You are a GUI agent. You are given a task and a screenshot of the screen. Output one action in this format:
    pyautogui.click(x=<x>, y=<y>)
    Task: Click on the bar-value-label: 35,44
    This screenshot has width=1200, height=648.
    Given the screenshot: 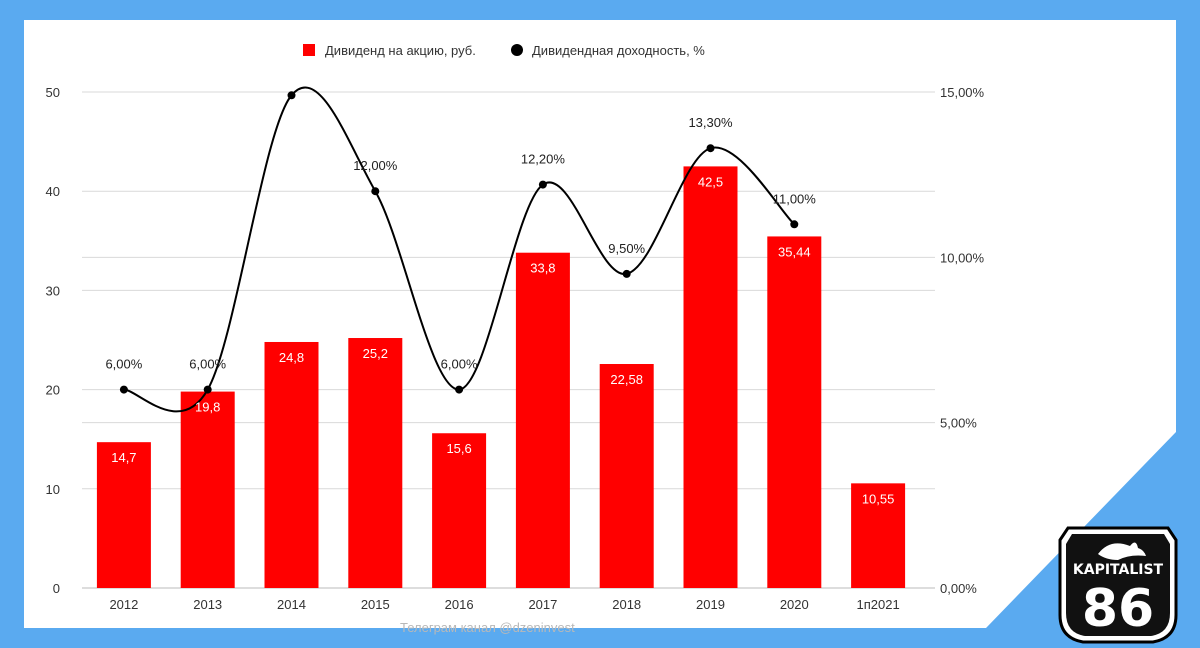 What is the action you would take?
    pyautogui.click(x=794, y=251)
    